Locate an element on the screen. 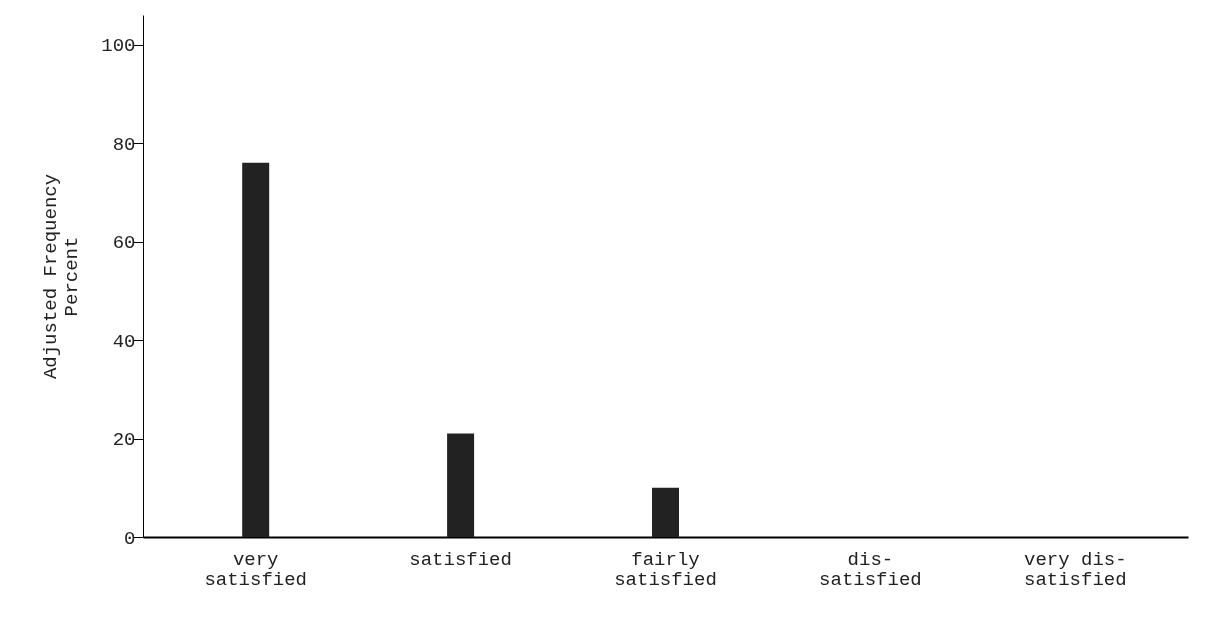  x-tick-label: very dis- satisfied is located at coordinates (1075, 569).